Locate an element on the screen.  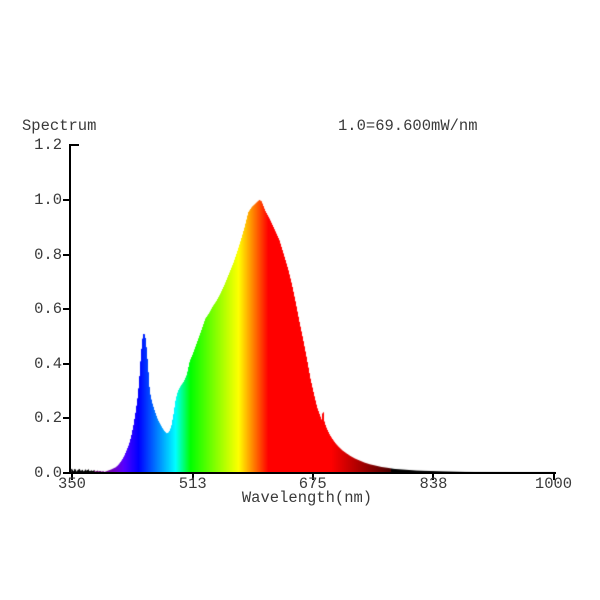
x-tick-label: 350 is located at coordinates (72, 484).